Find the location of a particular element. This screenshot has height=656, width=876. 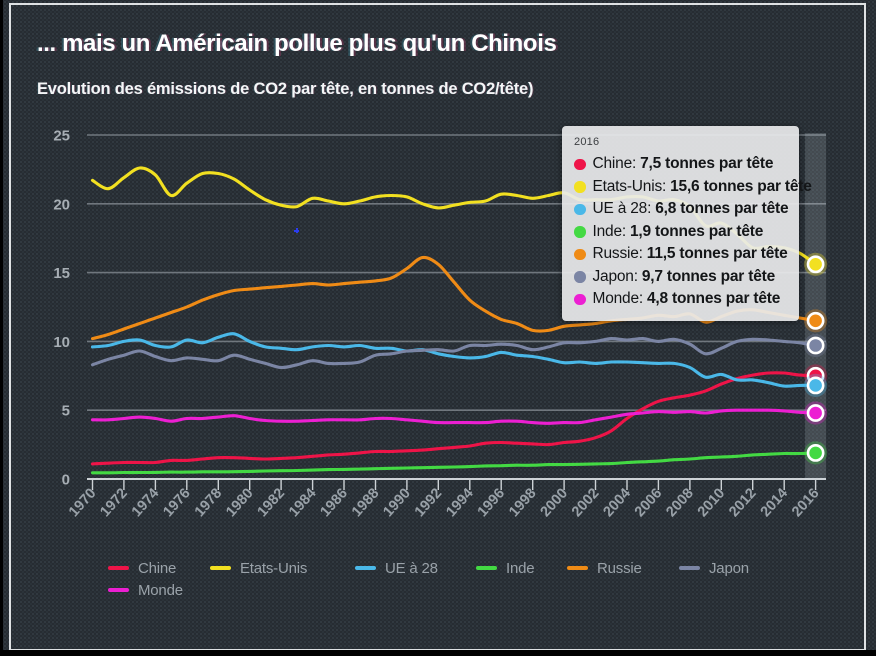

tooltip-dot-etats-unis is located at coordinates (580, 187).